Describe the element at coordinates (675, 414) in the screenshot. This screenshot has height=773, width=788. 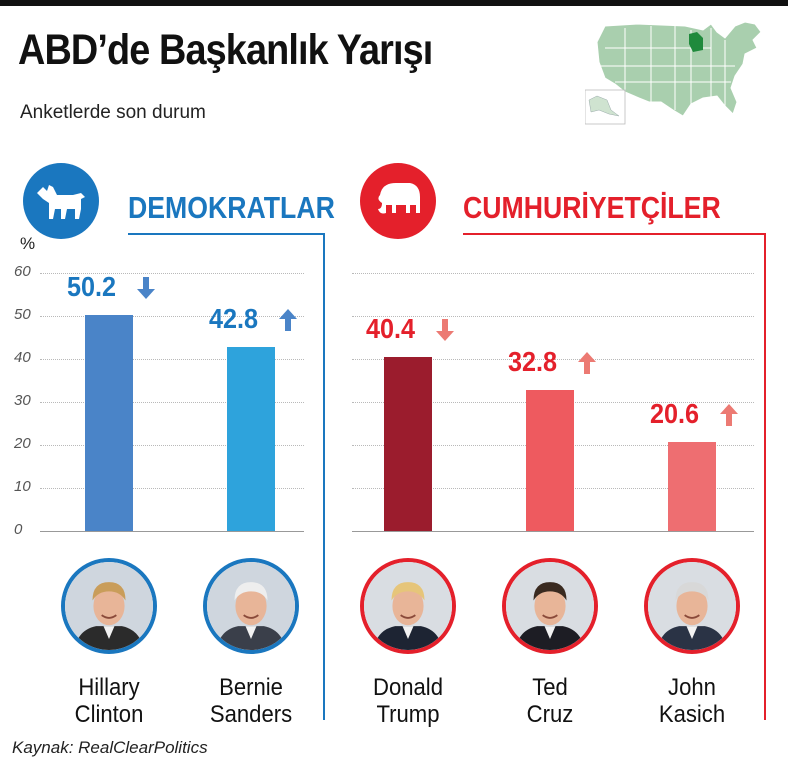
I see `value-label-kasich: 20.6` at that location.